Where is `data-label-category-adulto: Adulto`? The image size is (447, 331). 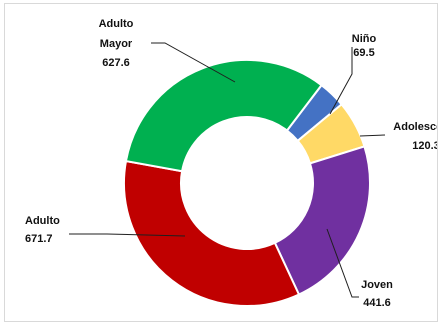
data-label-category-adulto: Adulto is located at coordinates (42, 221).